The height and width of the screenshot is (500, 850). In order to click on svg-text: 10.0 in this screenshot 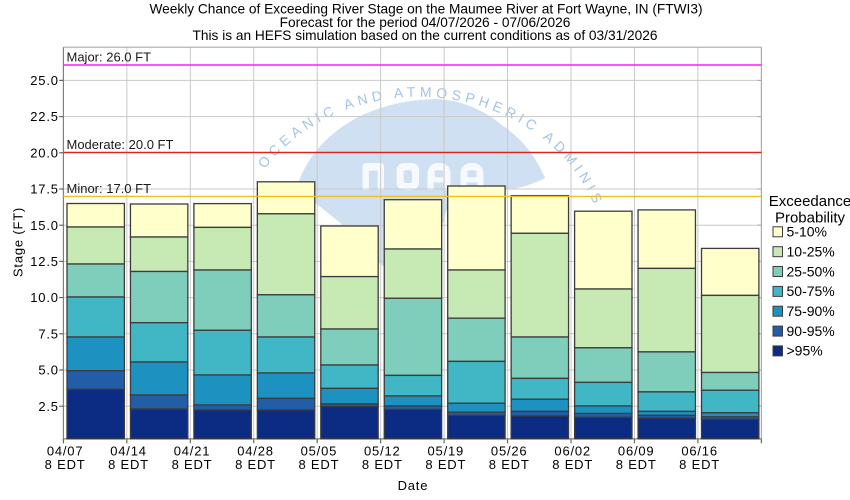, I will do `click(44, 297)`.